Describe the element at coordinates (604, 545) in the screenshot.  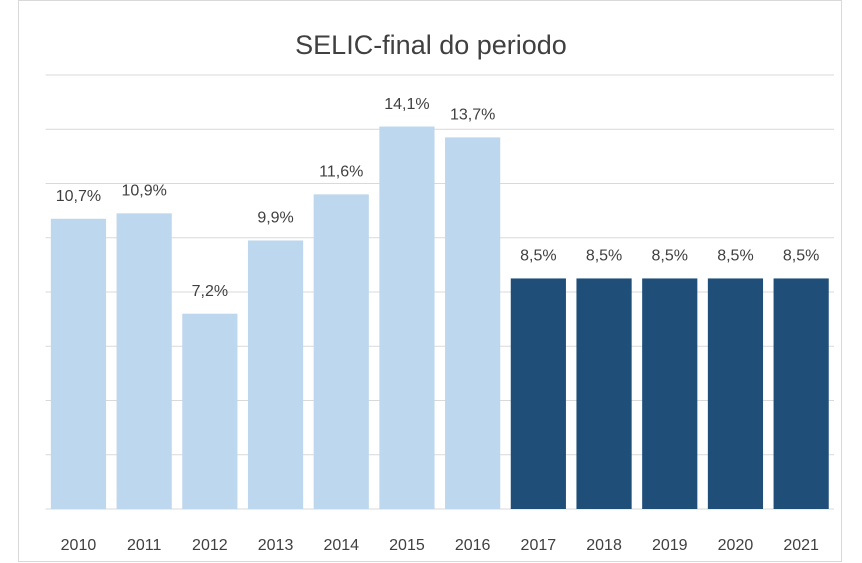
I see `x-tick-label: 2018` at that location.